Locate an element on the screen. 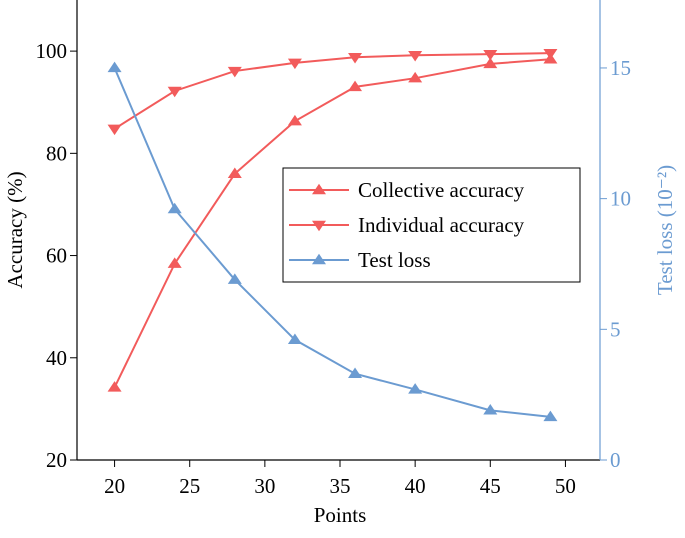 This screenshot has height=538, width=685. series-line is located at coordinates (332, 91).